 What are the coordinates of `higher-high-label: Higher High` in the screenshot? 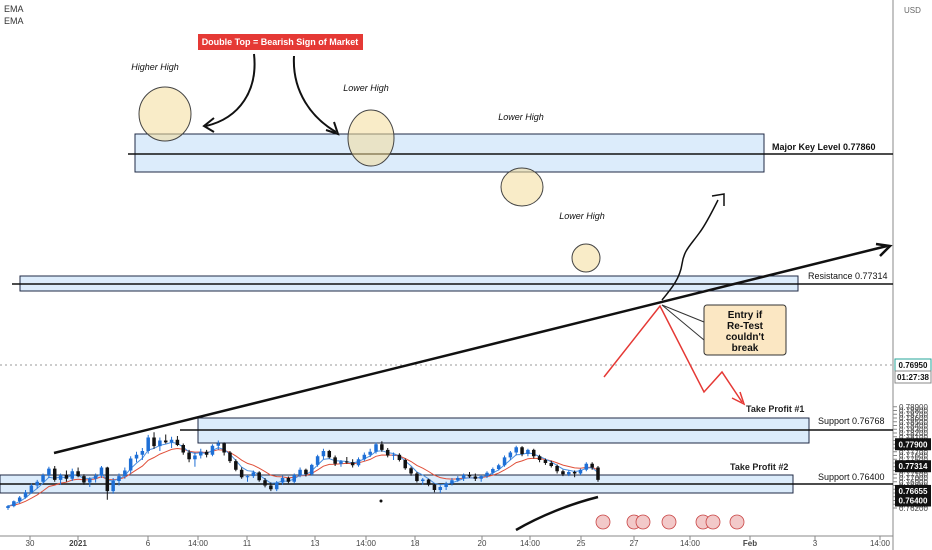 It's located at (155, 67).